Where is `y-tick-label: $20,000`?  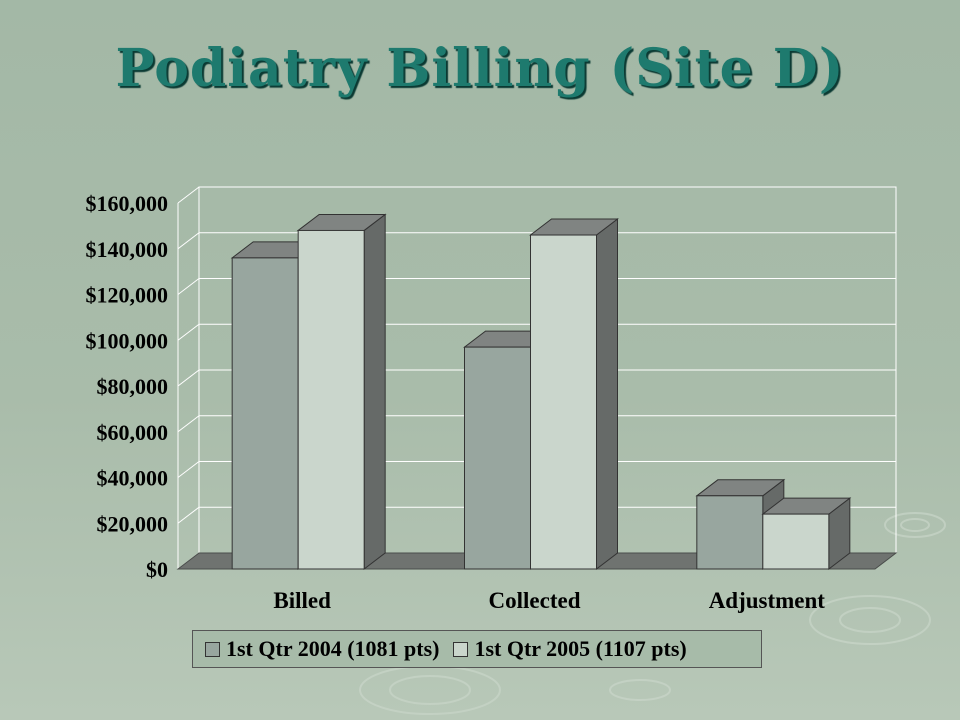 y-tick-label: $20,000 is located at coordinates (133, 523).